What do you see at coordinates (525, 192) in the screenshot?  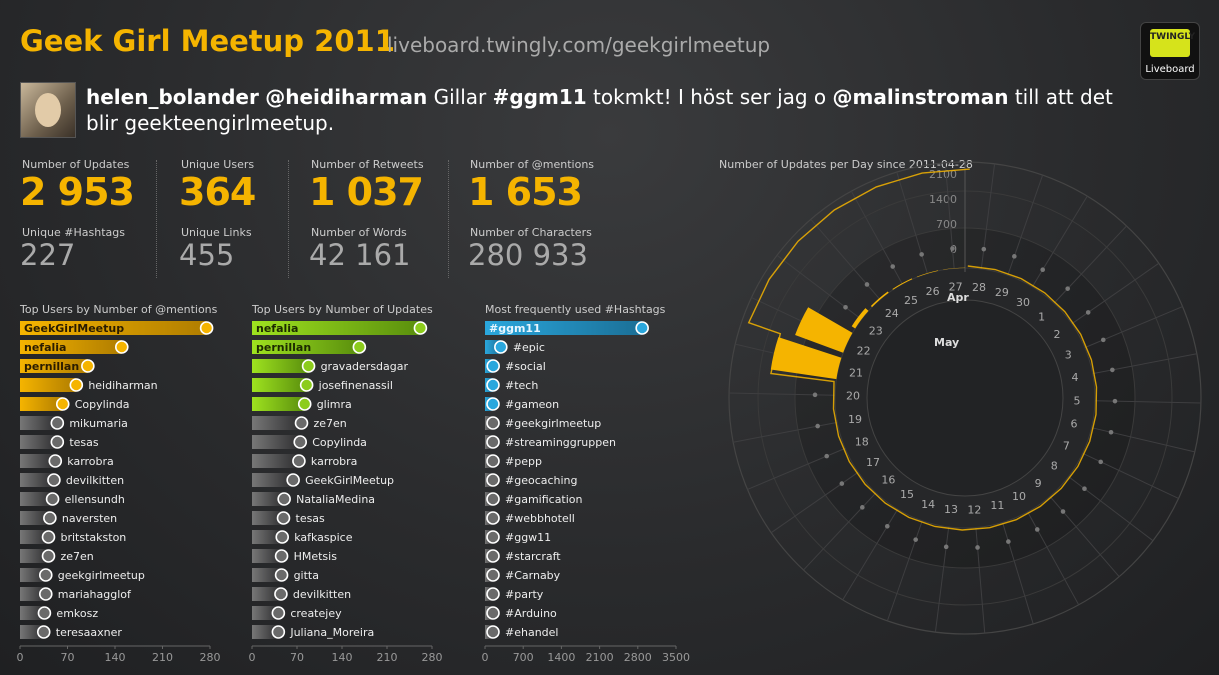 I see `stat-mentions-value: 1 653` at bounding box center [525, 192].